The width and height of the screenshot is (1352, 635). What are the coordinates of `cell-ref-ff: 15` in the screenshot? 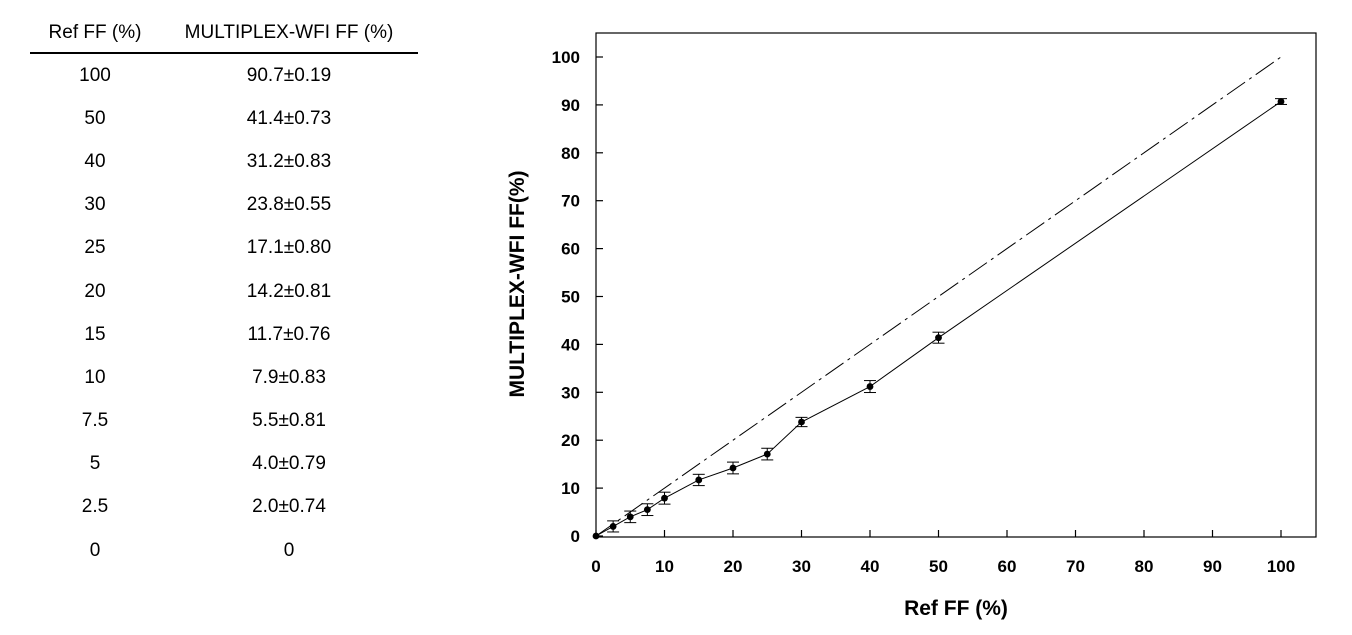 It's located at (95, 334).